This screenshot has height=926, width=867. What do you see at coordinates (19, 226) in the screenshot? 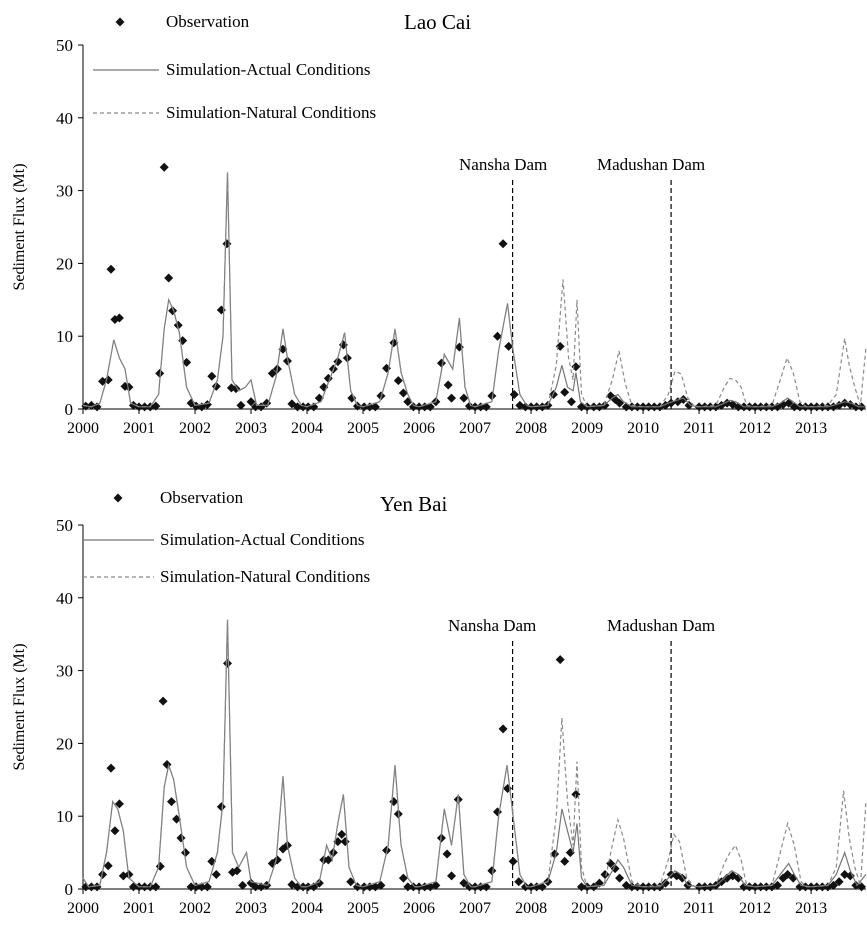
I see `y-axis-label: Sediment Flux (Mt)` at bounding box center [19, 226].